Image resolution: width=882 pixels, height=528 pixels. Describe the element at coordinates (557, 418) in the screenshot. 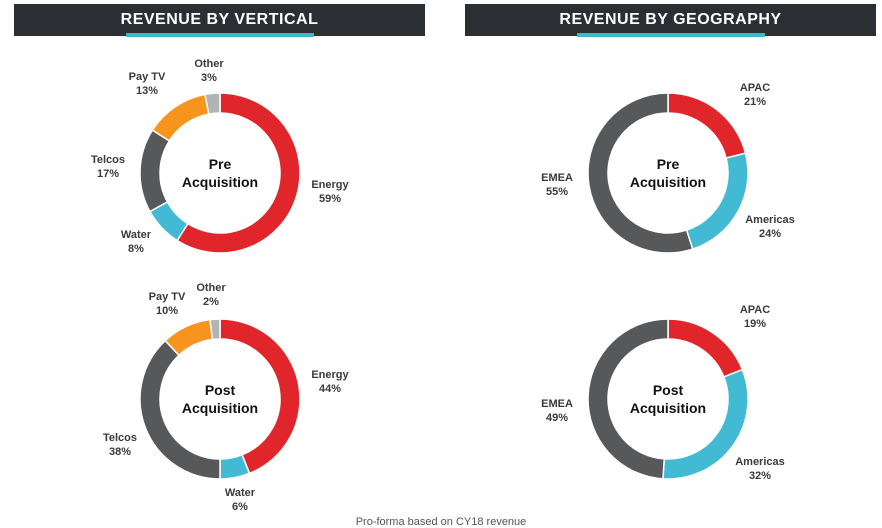

I see `slice-value-emea: 49%` at that location.